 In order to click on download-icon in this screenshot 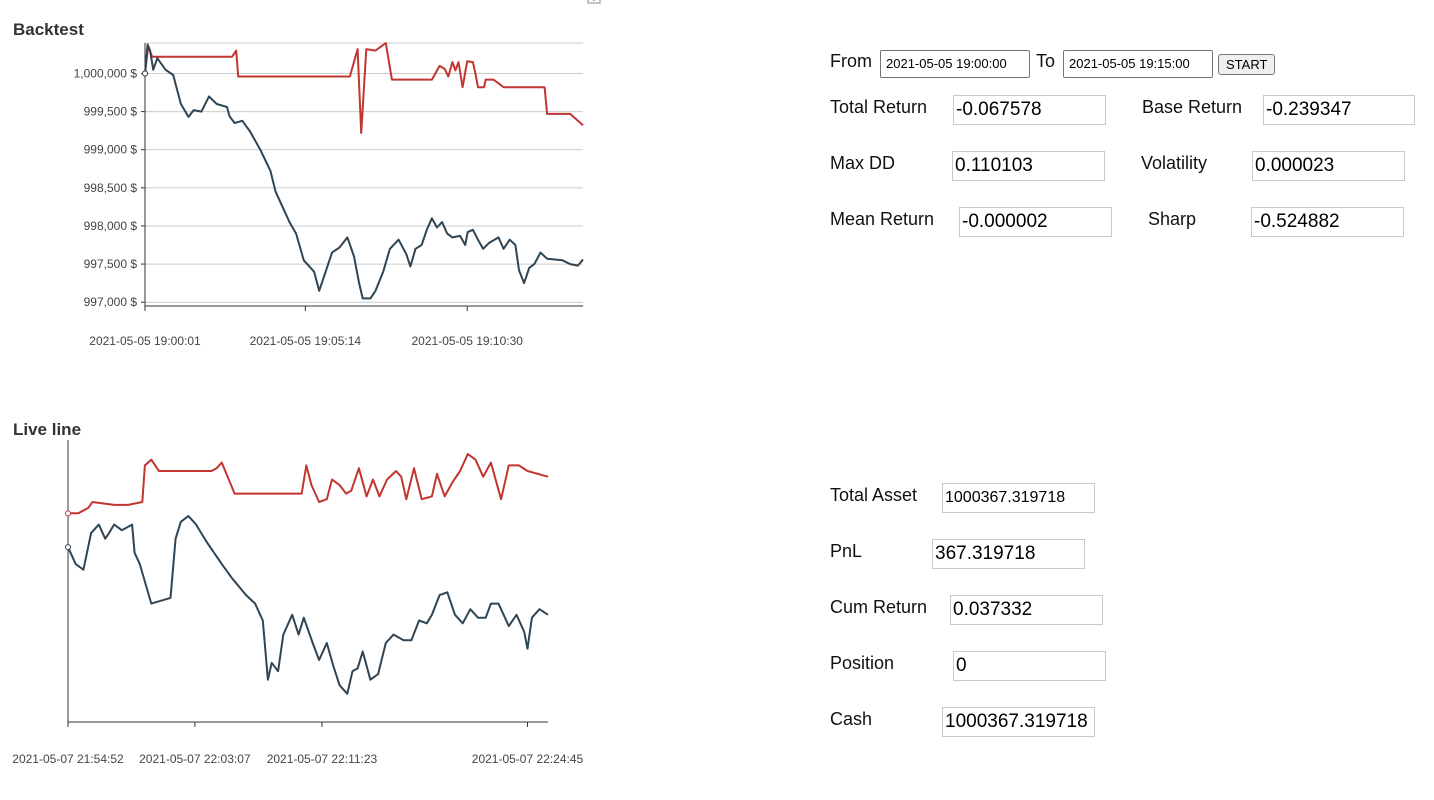, I will do `click(594, 6)`.